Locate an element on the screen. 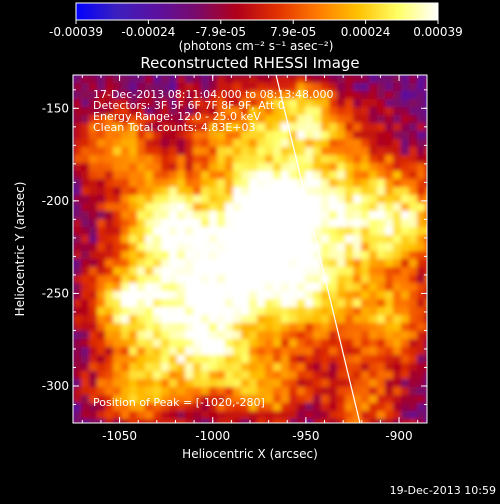 The width and height of the screenshot is (500, 504). colorbar-tick-label: 0.00024 is located at coordinates (366, 32).